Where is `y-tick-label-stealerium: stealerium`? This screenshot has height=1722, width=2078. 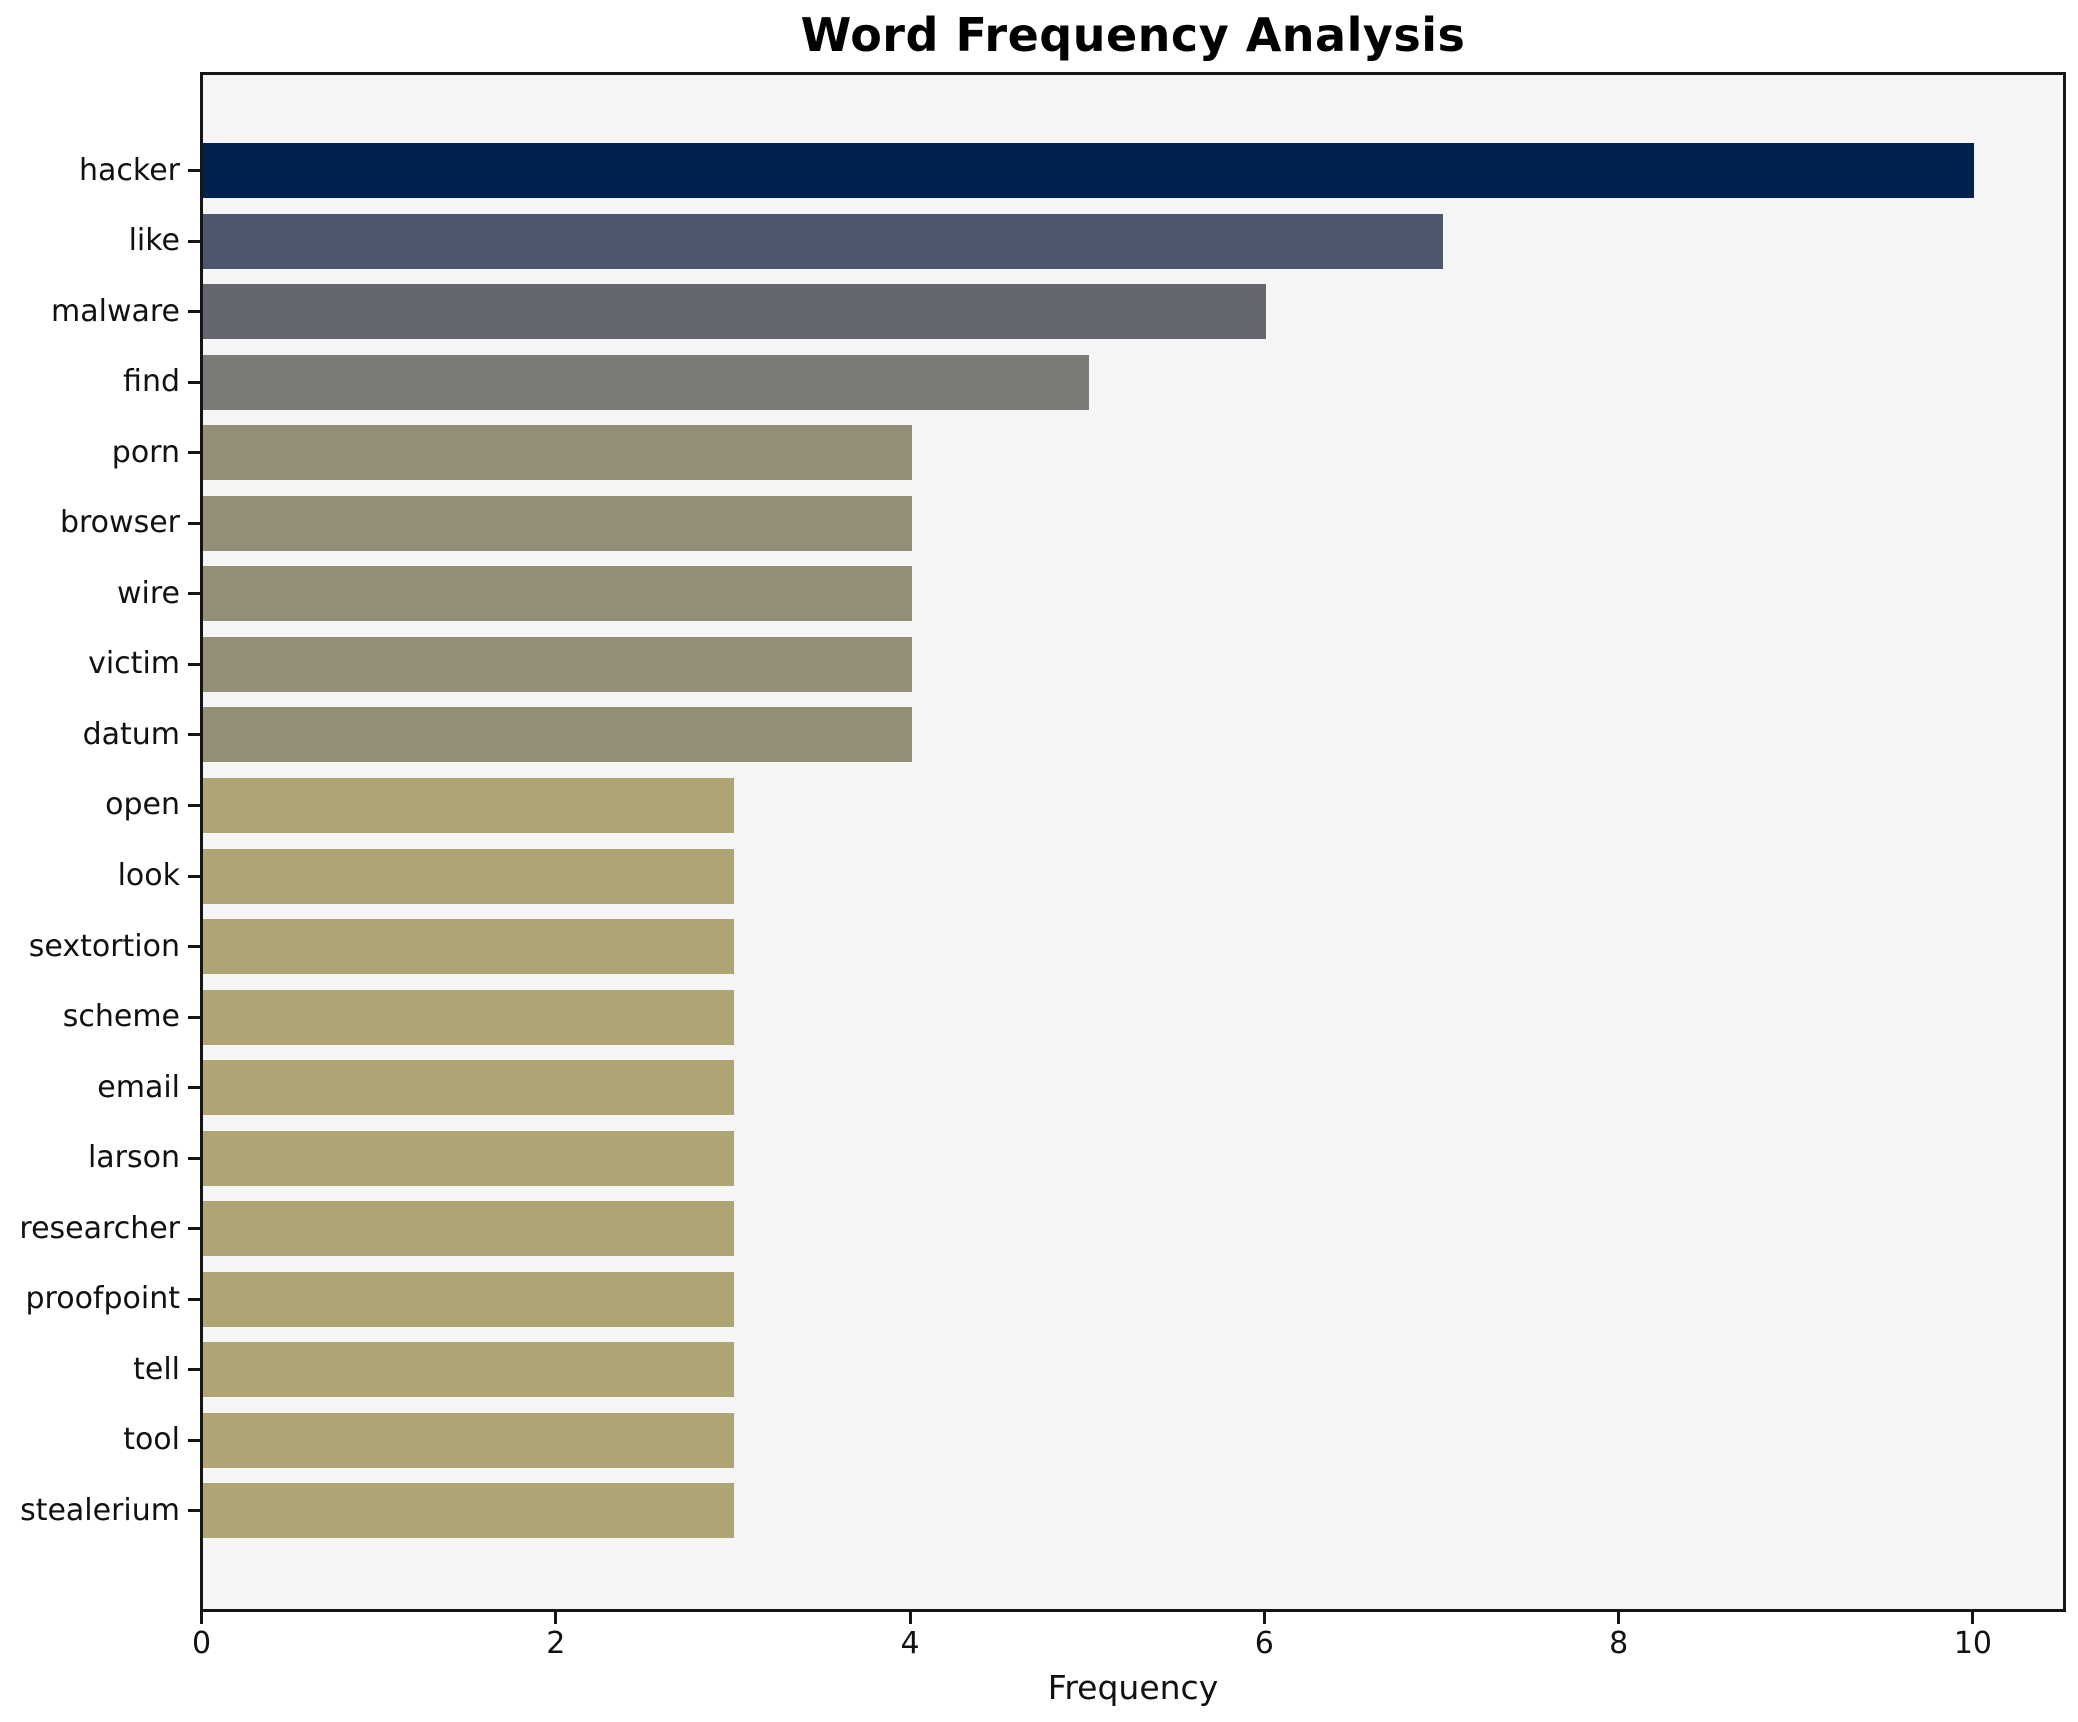
y-tick-label-stealerium: stealerium is located at coordinates (100, 1510).